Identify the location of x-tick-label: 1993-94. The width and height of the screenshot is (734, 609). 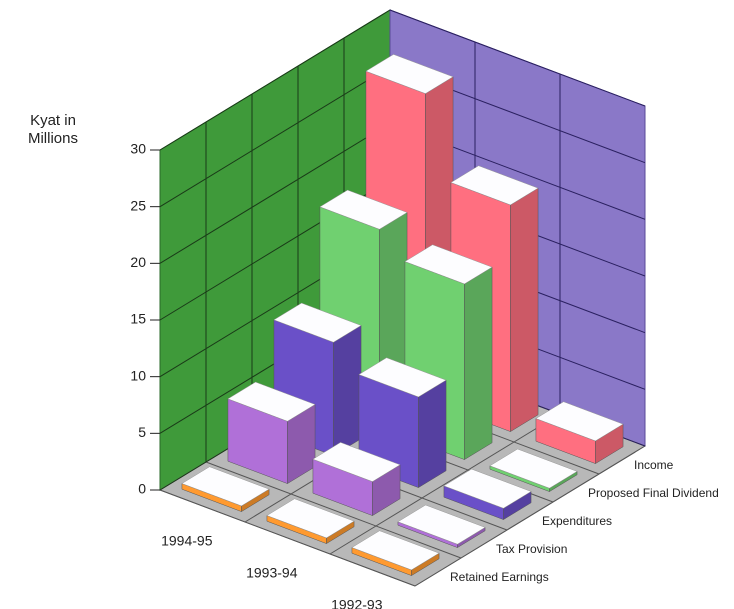
(272, 573).